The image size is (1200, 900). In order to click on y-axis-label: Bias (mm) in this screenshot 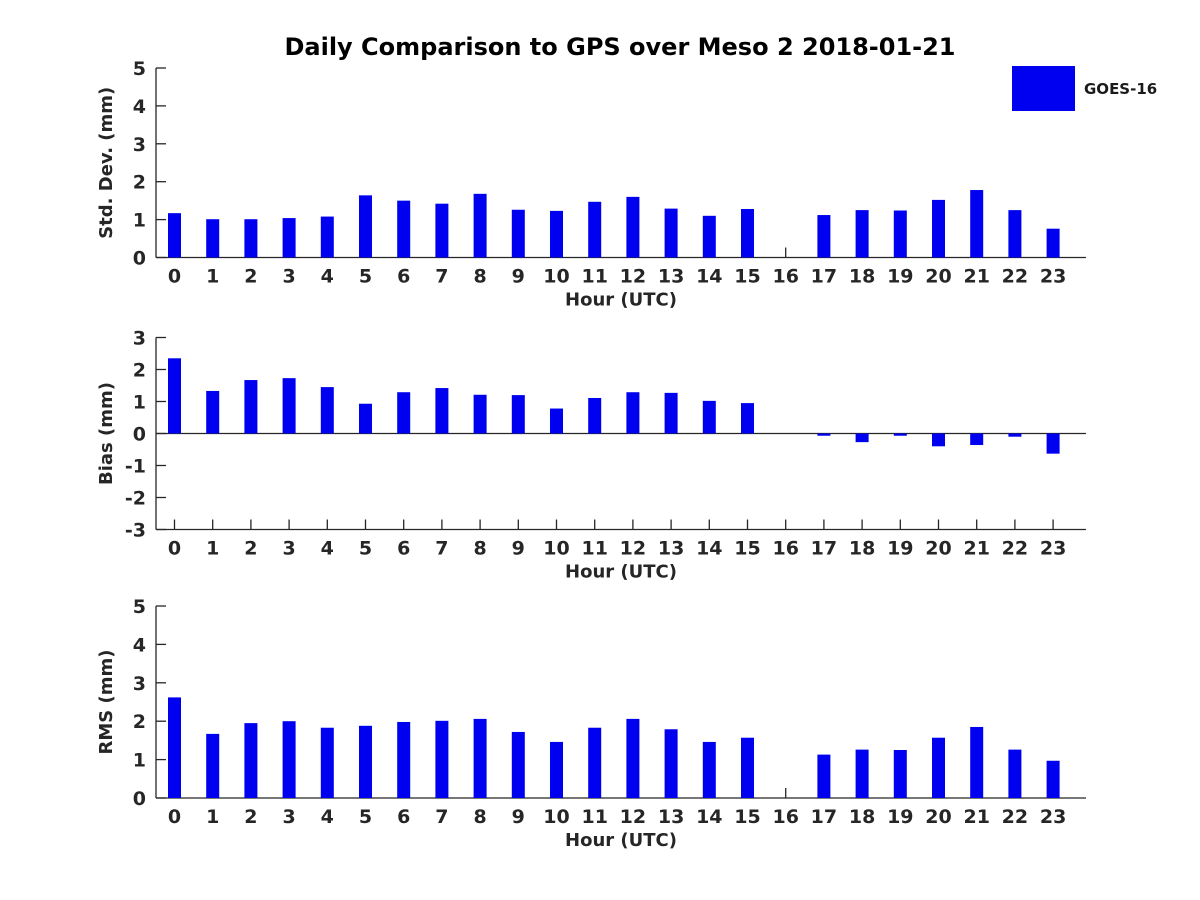, I will do `click(106, 433)`.